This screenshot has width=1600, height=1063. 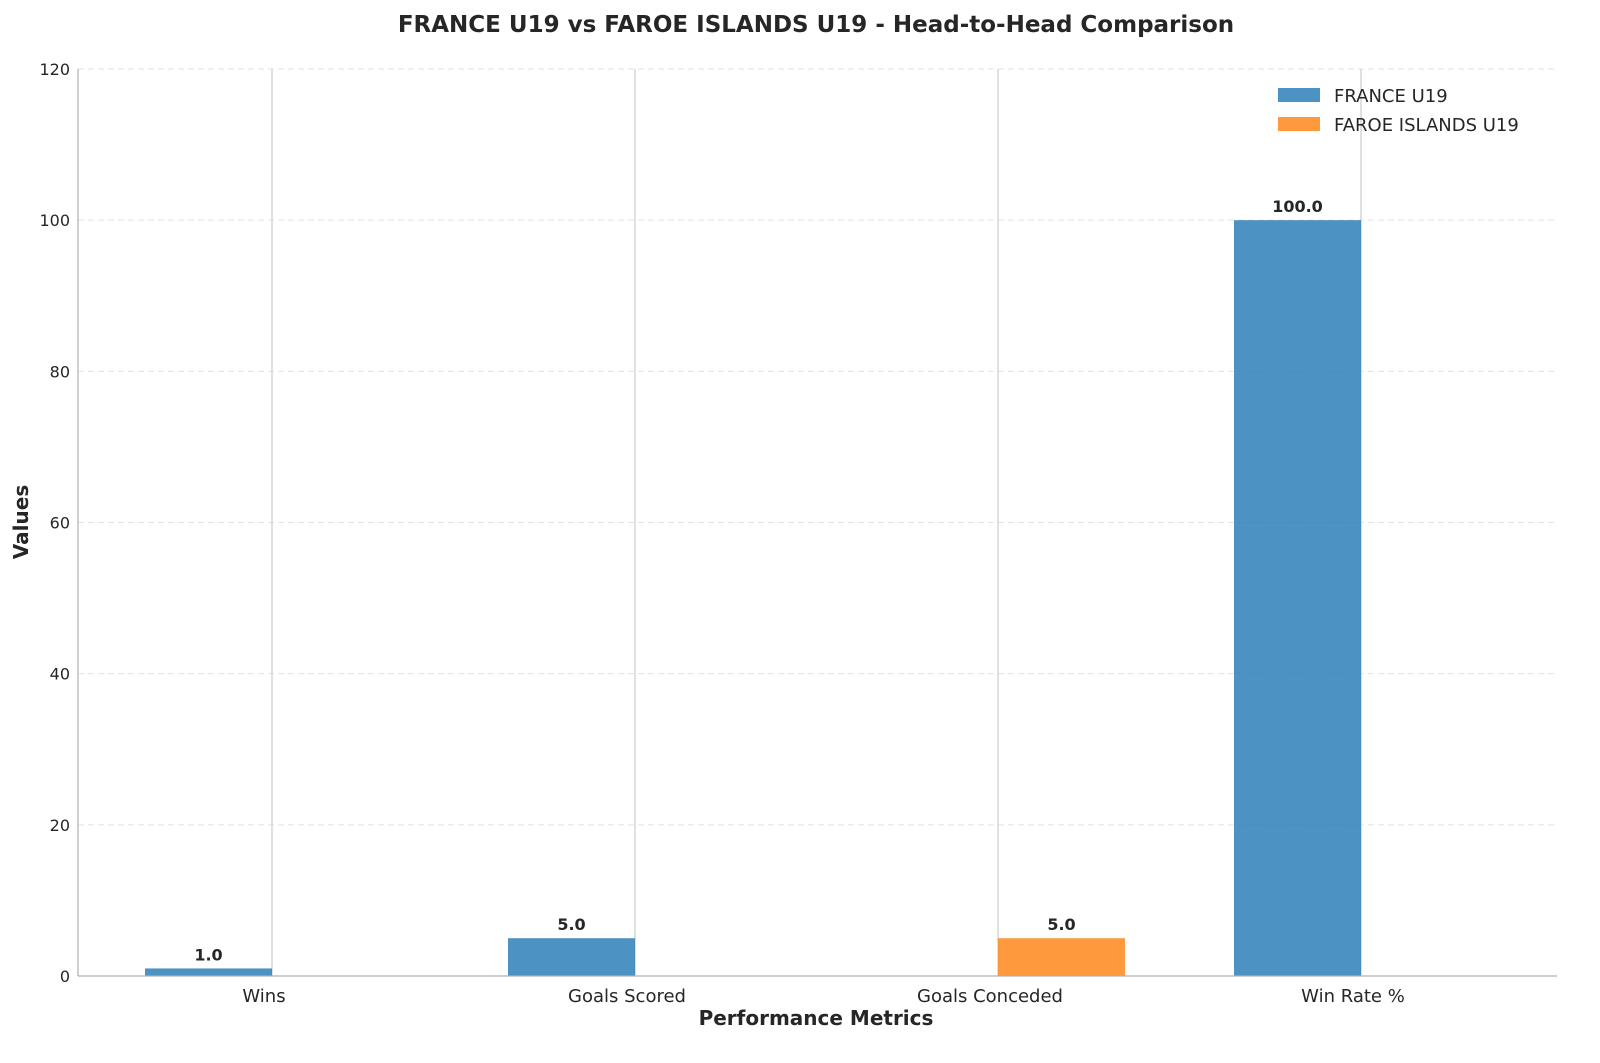 I want to click on legend-label: FRANCE U19, so click(x=1391, y=96).